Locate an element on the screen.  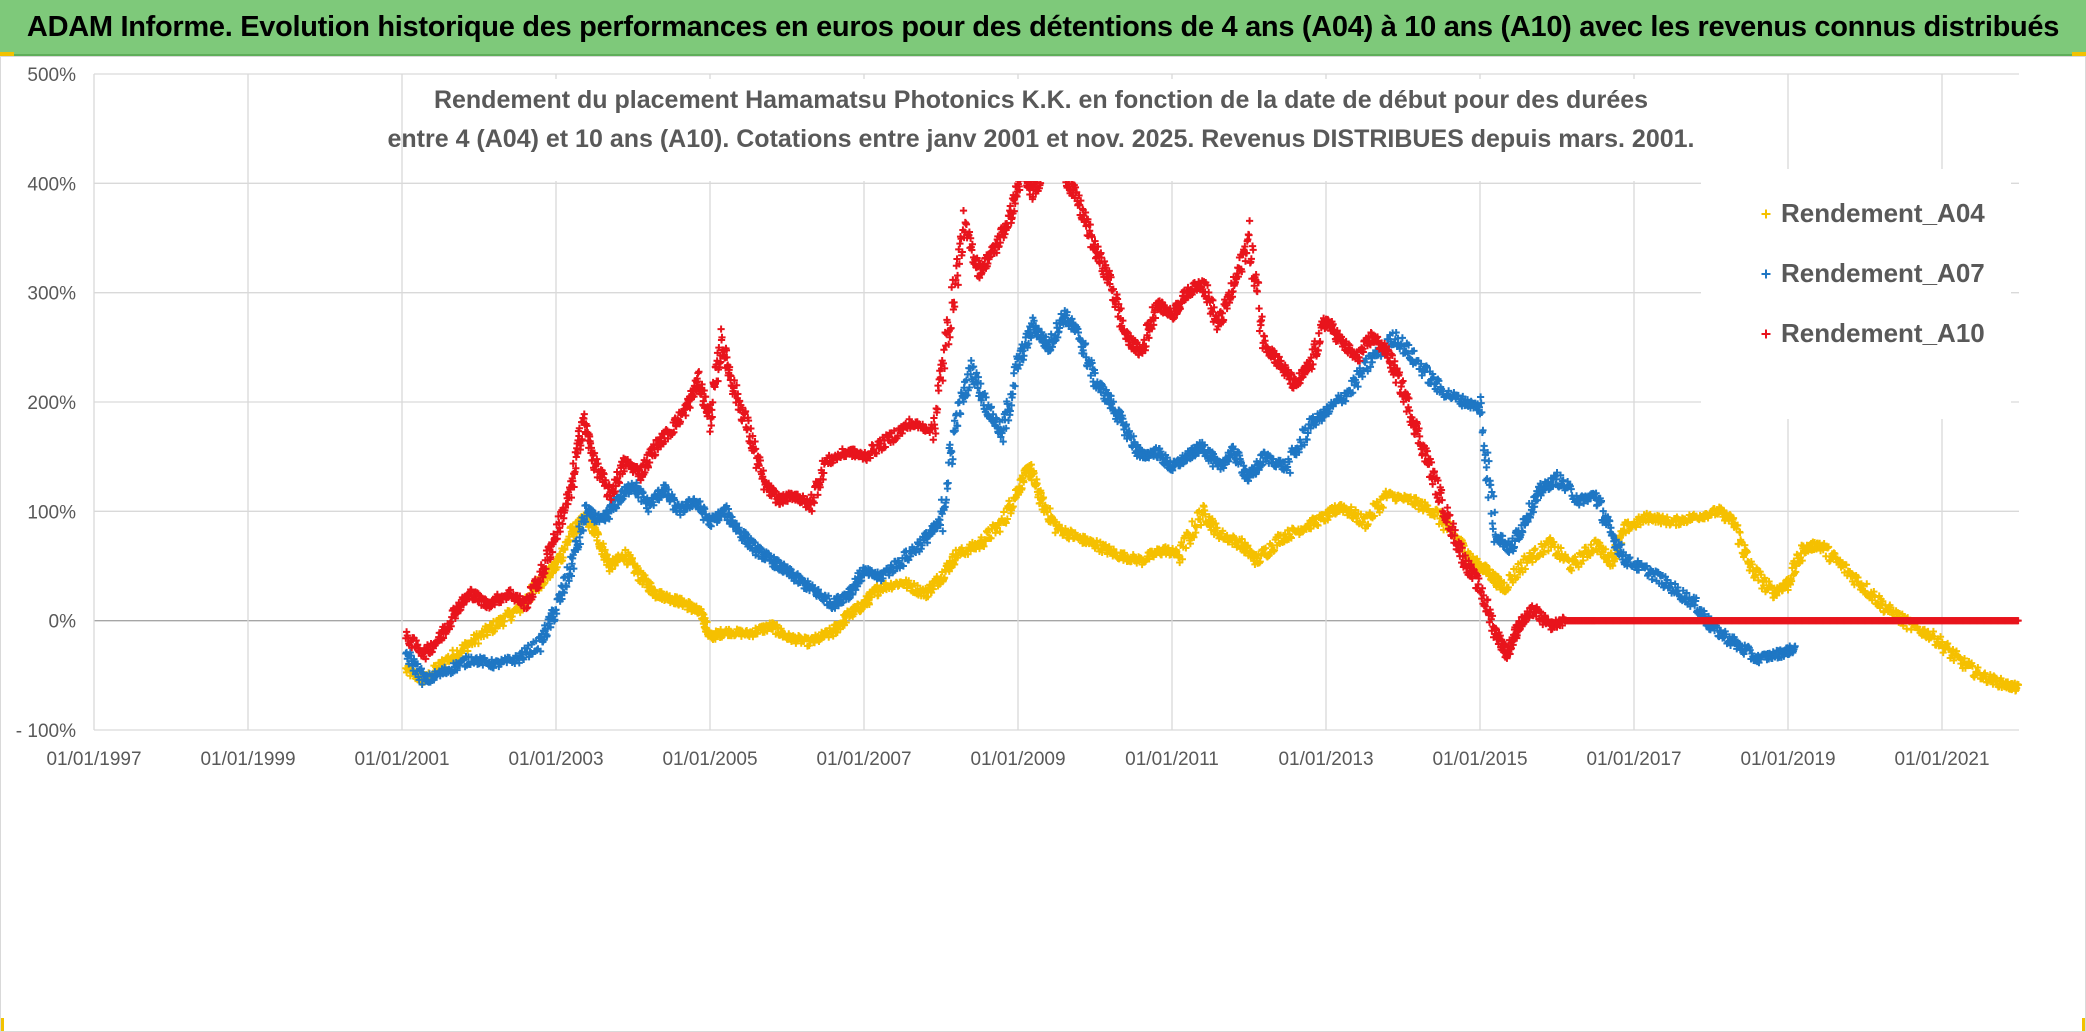
corner-accent-bottom-left is located at coordinates (2, 1025).